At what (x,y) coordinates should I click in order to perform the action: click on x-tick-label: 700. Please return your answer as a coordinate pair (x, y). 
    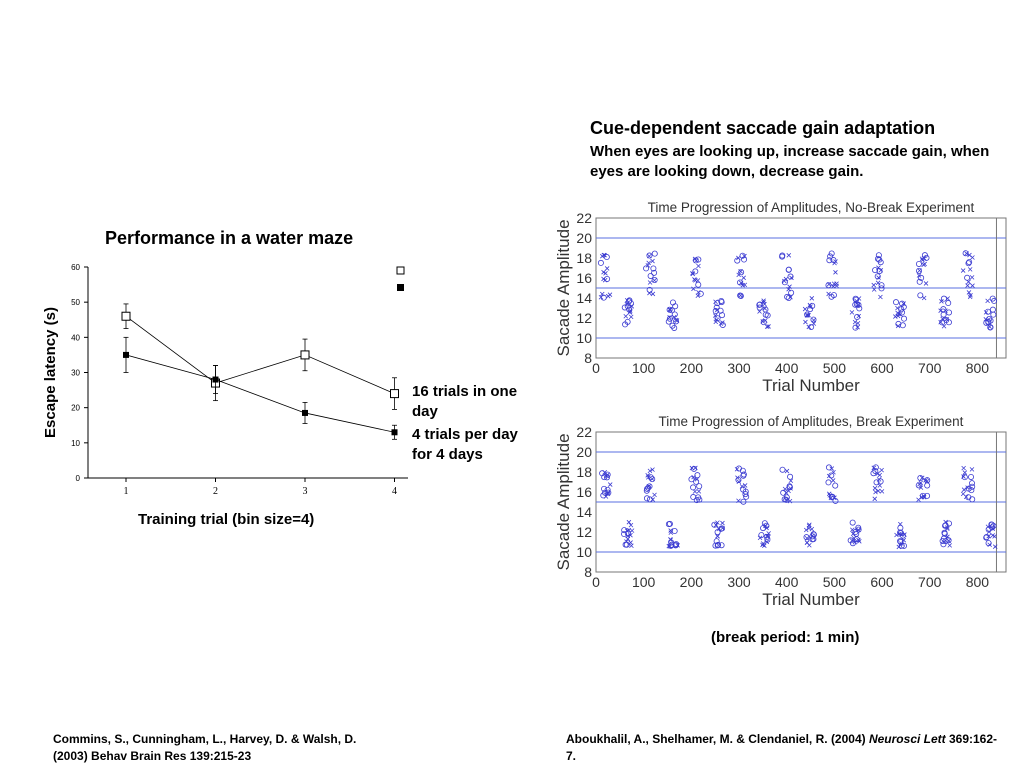
    Looking at the image, I should click on (930, 582).